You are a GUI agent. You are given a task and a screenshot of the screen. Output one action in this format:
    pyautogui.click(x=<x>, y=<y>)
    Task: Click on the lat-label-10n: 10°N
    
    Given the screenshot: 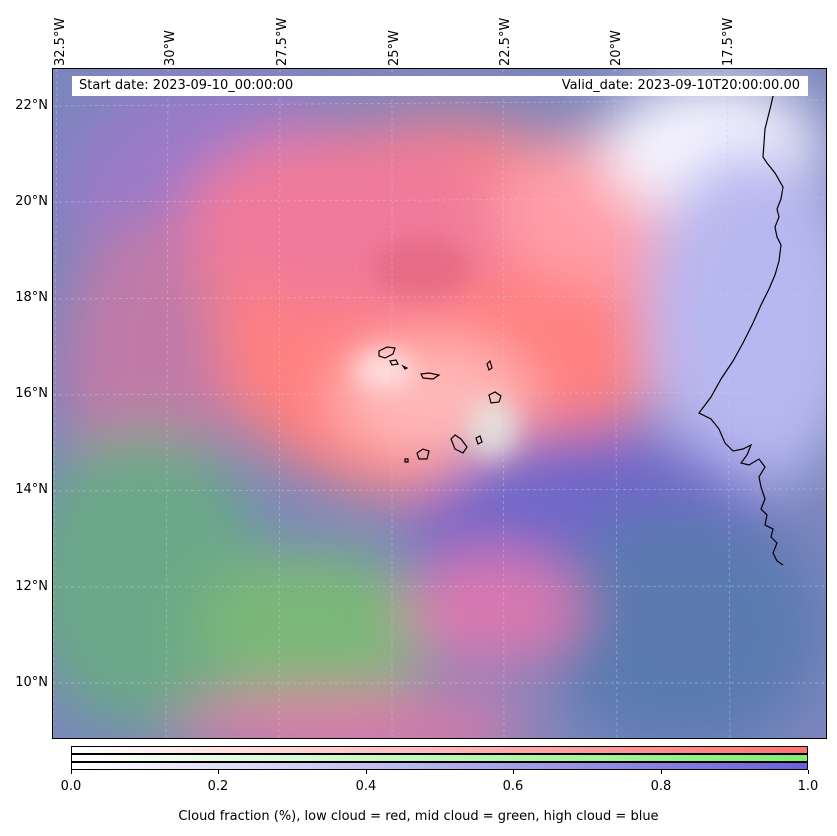 What is the action you would take?
    pyautogui.click(x=31, y=682)
    